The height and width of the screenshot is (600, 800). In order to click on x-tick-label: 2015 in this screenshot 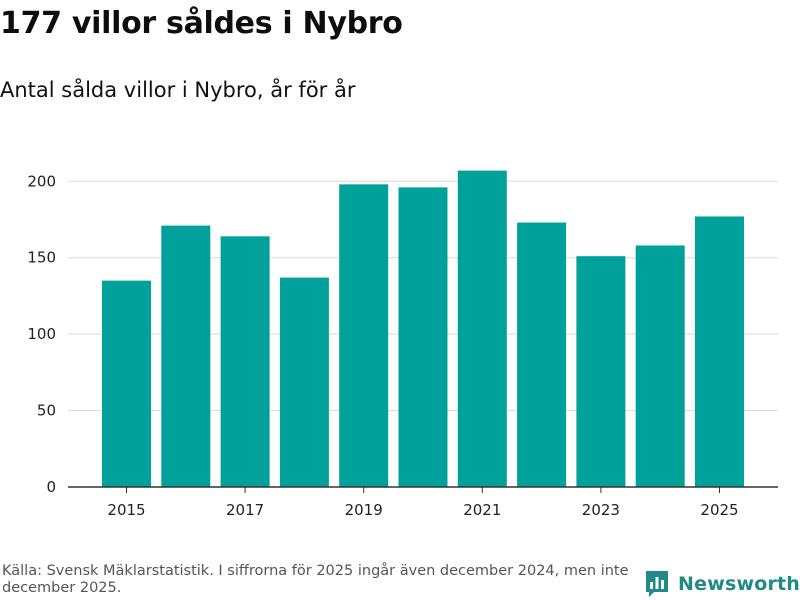, I will do `click(126, 510)`.